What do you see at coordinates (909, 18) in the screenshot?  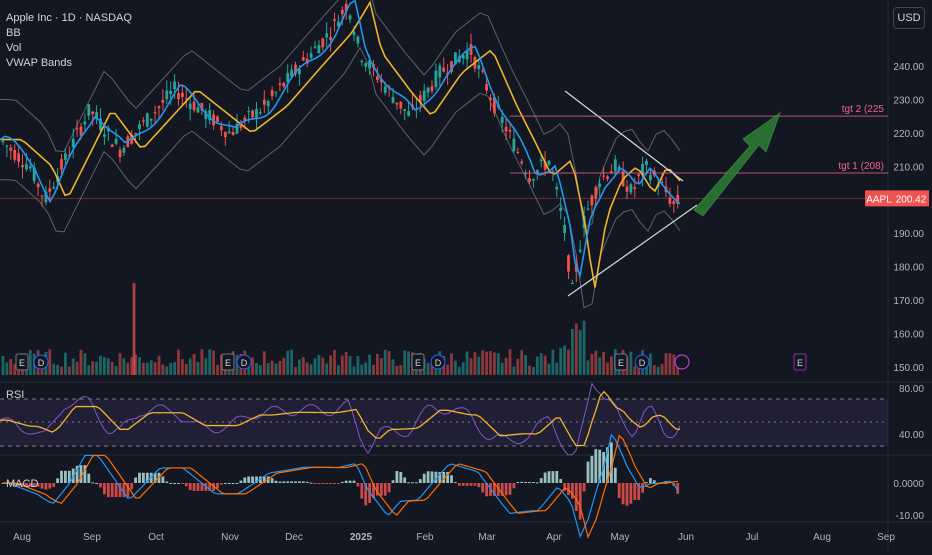 I see `currency-button: USD` at bounding box center [909, 18].